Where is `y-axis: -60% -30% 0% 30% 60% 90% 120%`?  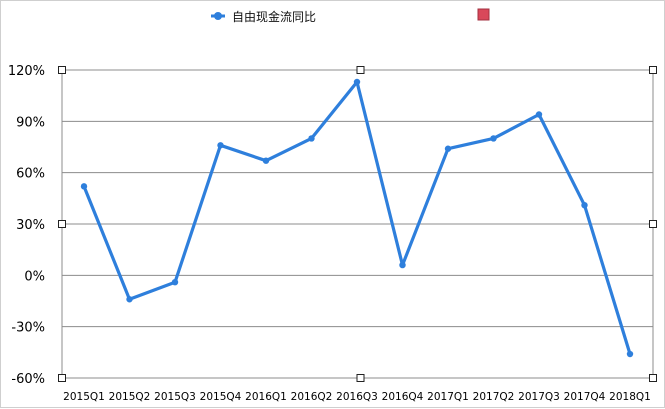
y-axis: -60% -30% 0% 30% 60% 90% 120% is located at coordinates (26, 225).